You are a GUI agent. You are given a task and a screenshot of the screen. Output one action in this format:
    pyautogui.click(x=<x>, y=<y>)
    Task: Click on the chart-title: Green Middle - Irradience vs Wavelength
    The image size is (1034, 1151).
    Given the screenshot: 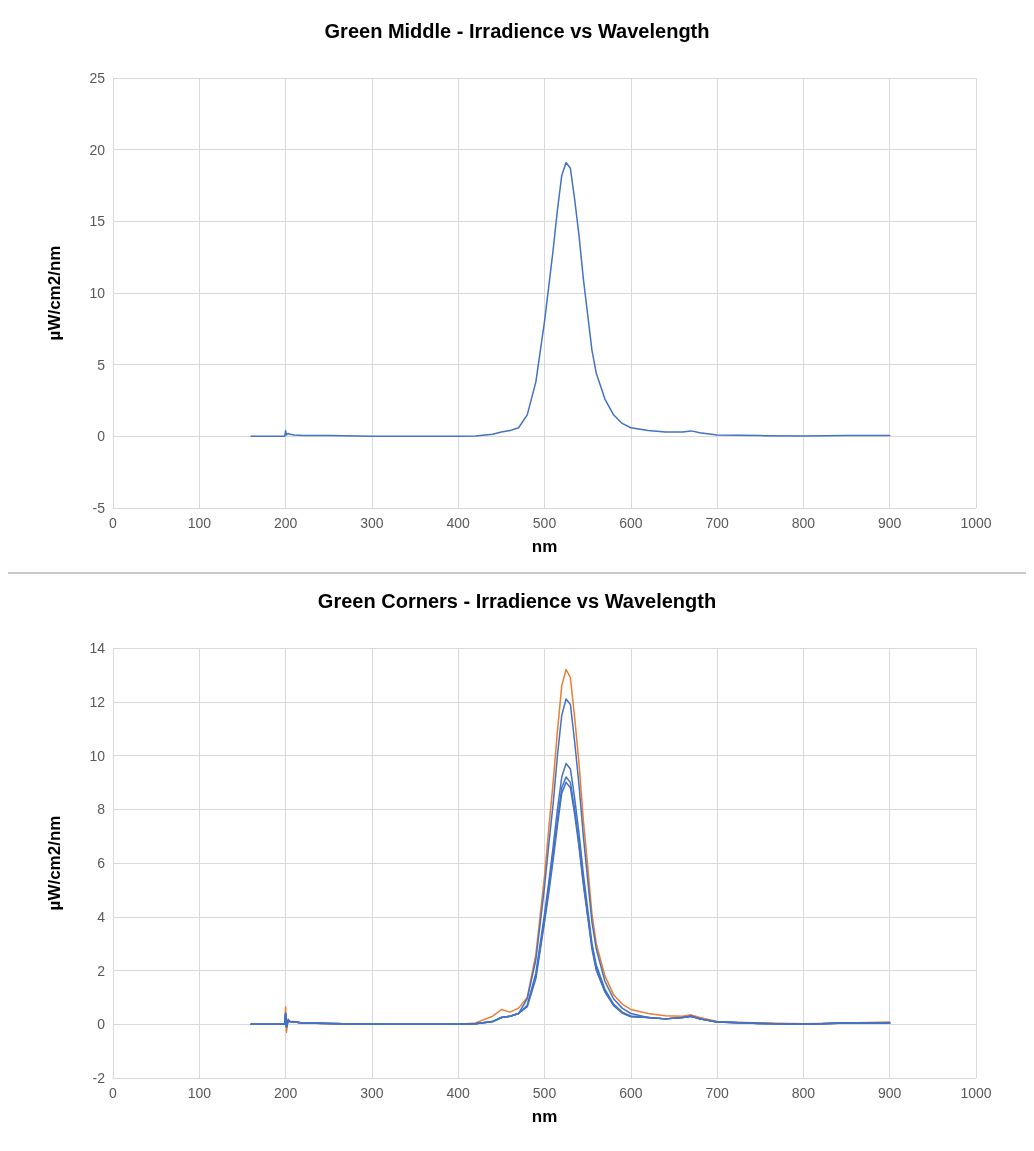 What is the action you would take?
    pyautogui.click(x=517, y=31)
    